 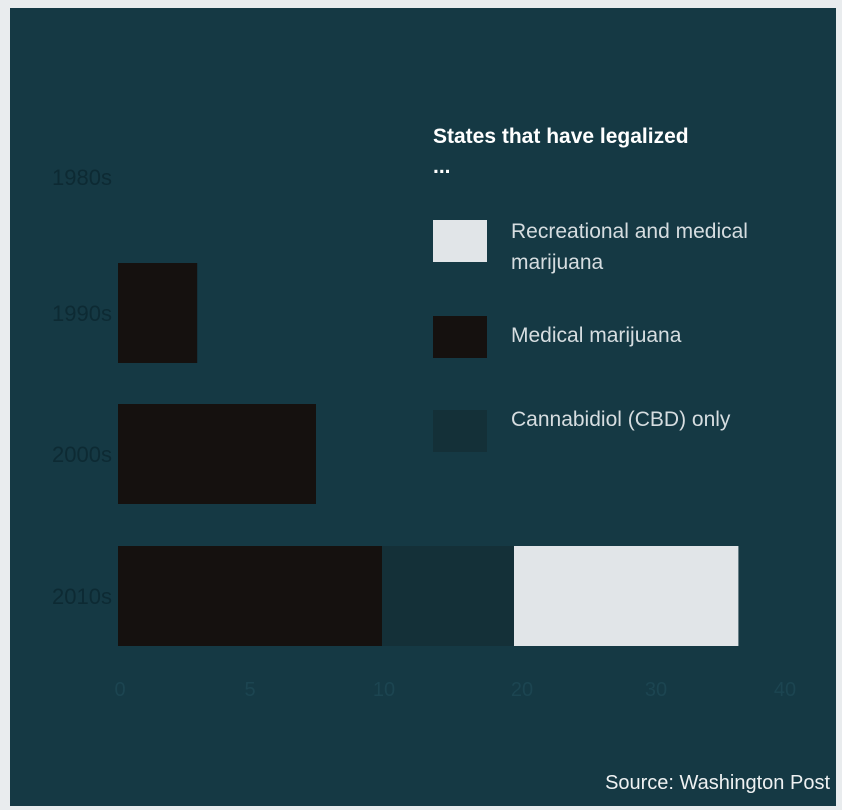 I want to click on x-tick-label: 5, so click(x=249, y=690).